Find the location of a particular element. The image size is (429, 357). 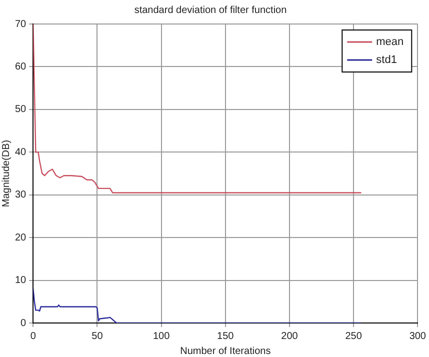

y-tick-label: 20 is located at coordinates (21, 238).